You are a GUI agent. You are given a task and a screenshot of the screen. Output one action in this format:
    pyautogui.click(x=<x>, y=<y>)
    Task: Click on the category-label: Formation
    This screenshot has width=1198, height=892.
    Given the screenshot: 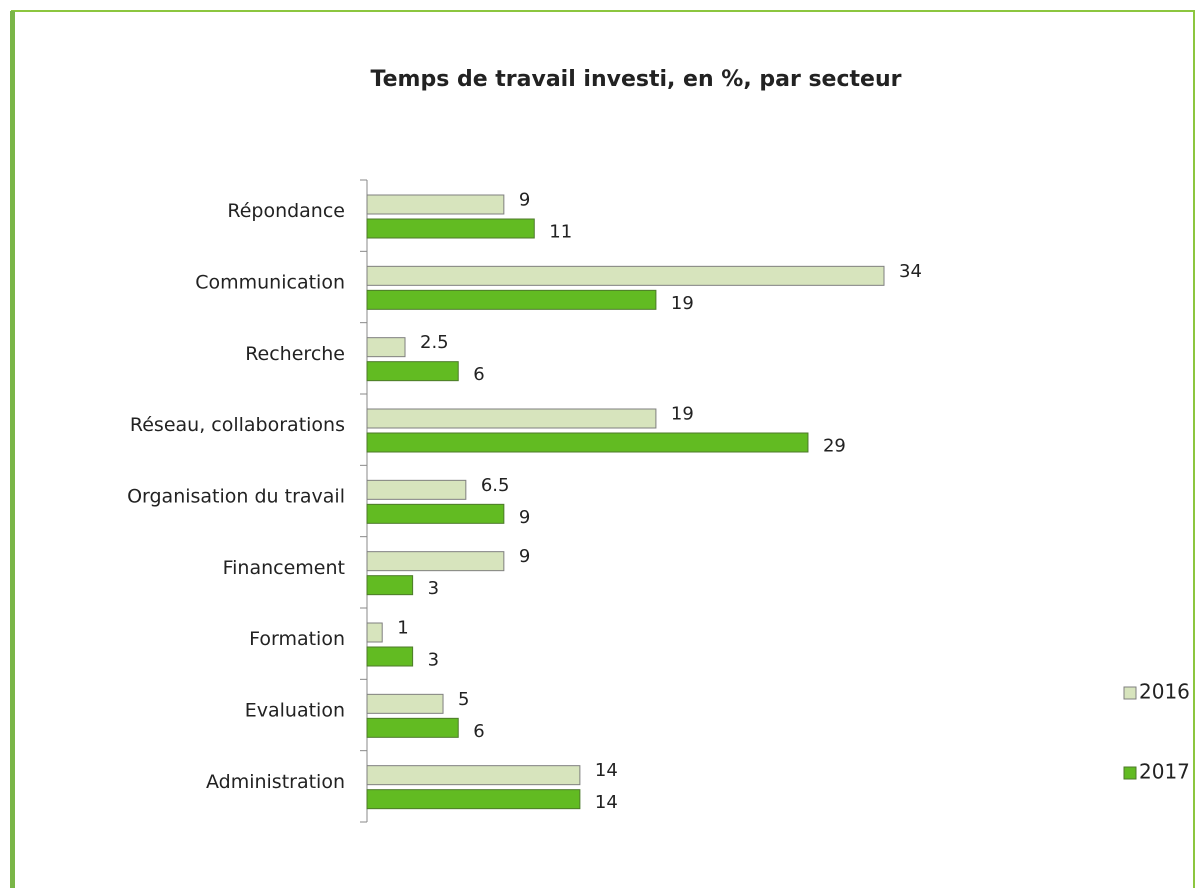 What is the action you would take?
    pyautogui.click(x=297, y=639)
    